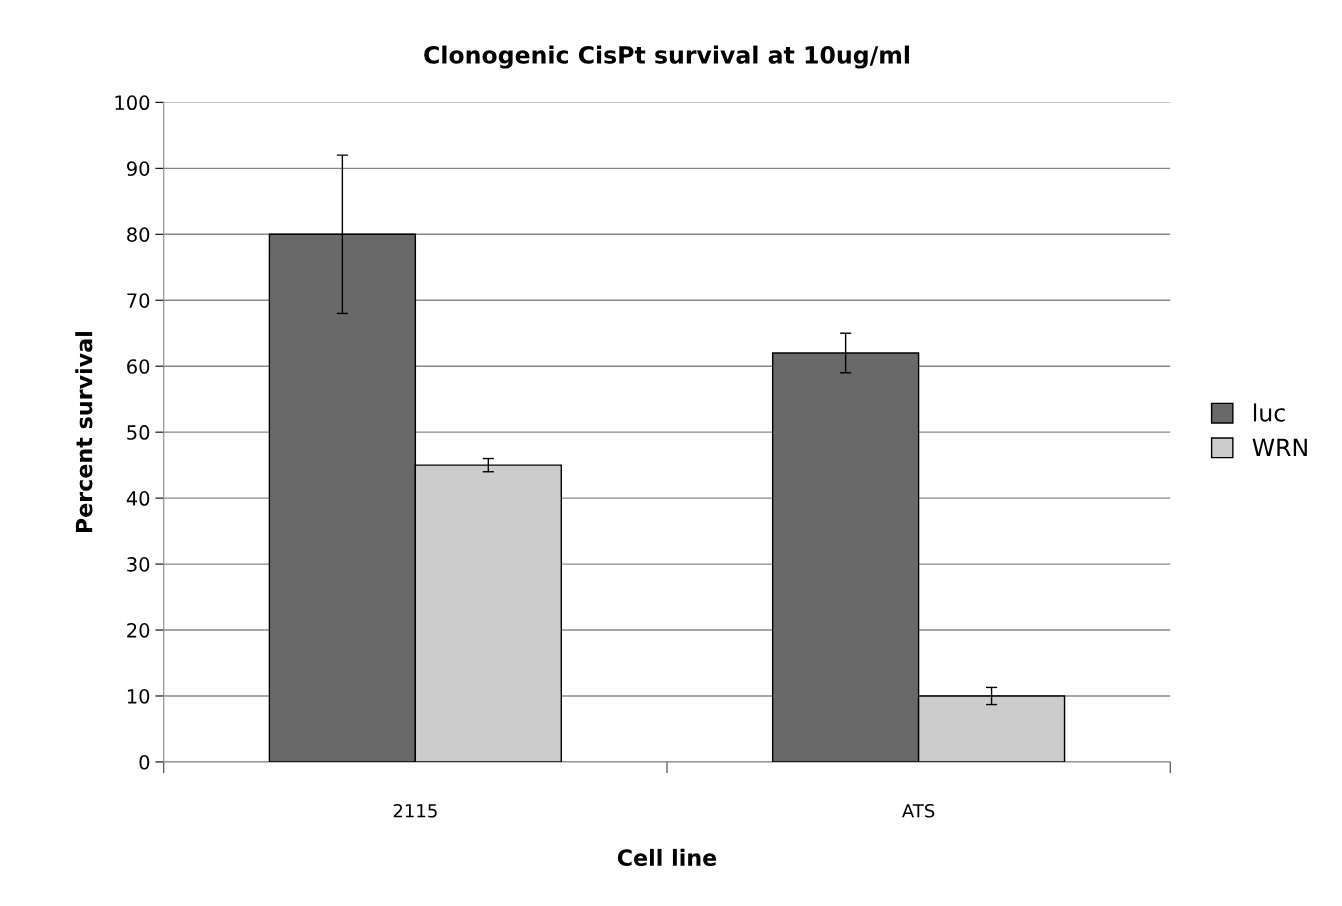 This screenshot has width=1342, height=906. Describe the element at coordinates (138, 300) in the screenshot. I see `y-tick-label: 70` at that location.